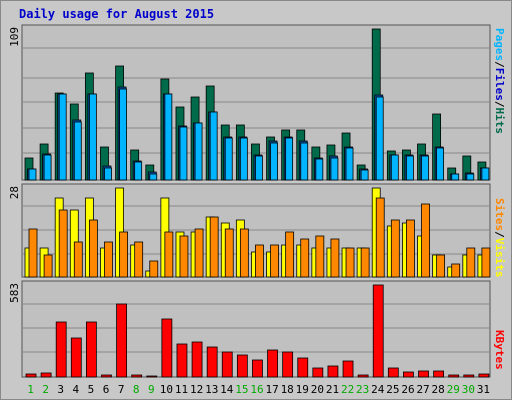 The height and width of the screenshot is (400, 512). I want to click on legend-kbytes: KBytes, so click(499, 350).